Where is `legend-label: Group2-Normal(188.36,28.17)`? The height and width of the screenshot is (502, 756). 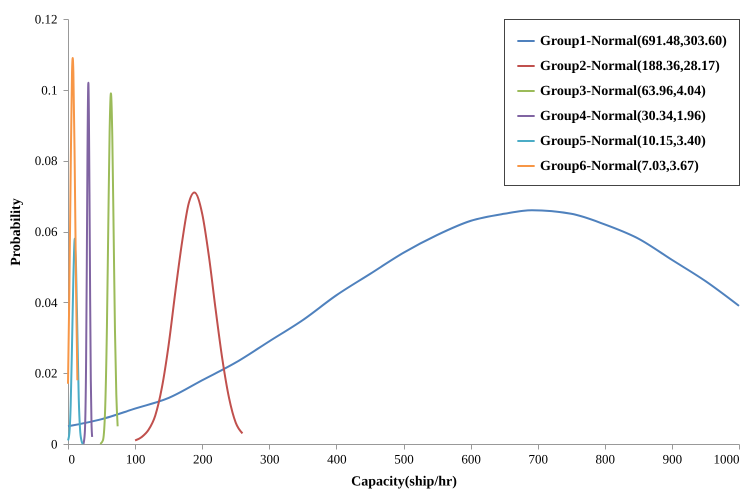 legend-label: Group2-Normal(188.36,28.17) is located at coordinates (630, 66).